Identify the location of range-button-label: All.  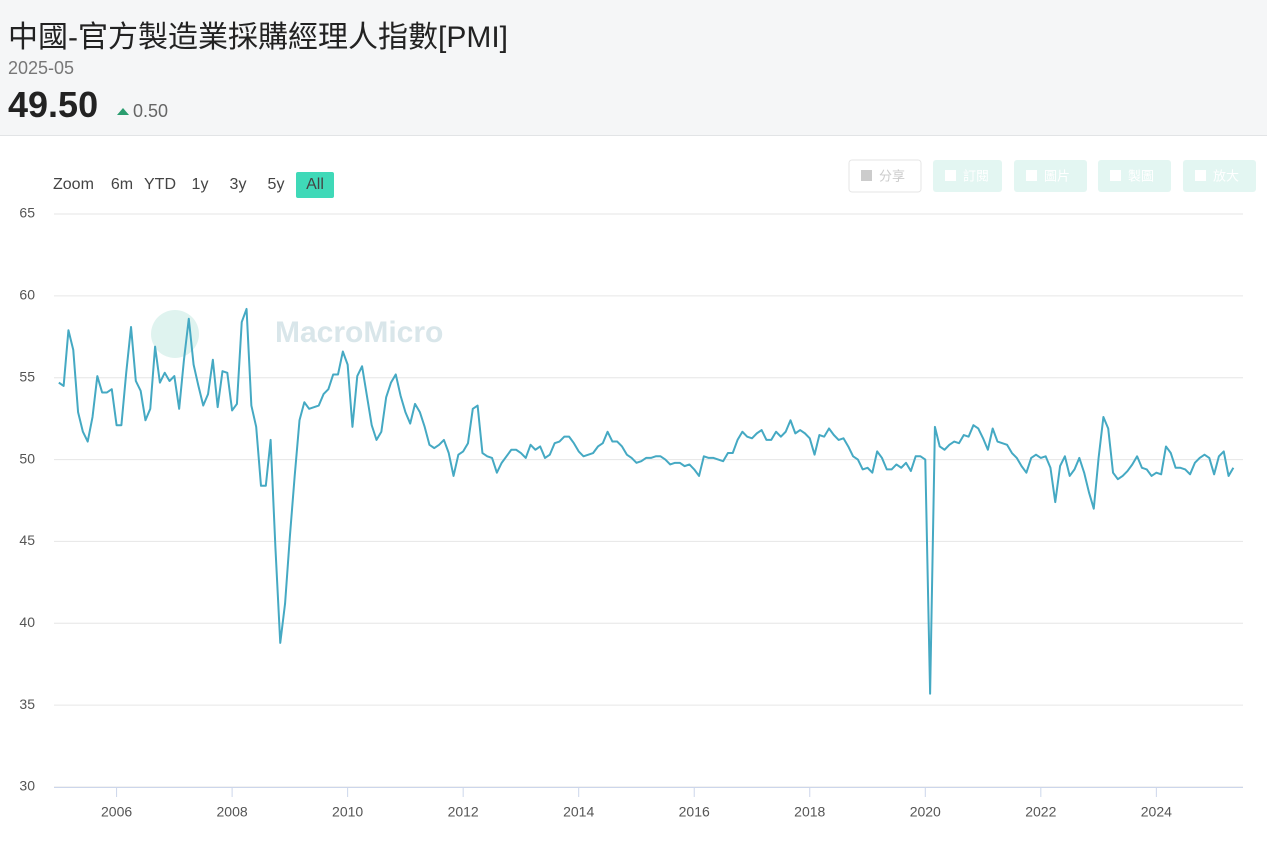
(315, 184).